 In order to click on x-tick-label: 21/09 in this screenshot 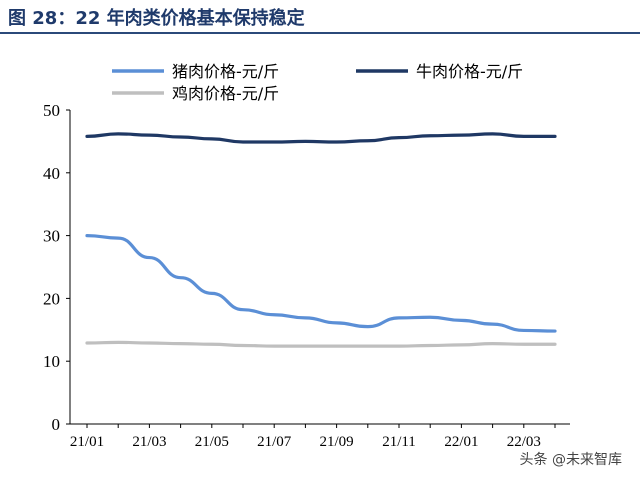, I will do `click(337, 442)`.